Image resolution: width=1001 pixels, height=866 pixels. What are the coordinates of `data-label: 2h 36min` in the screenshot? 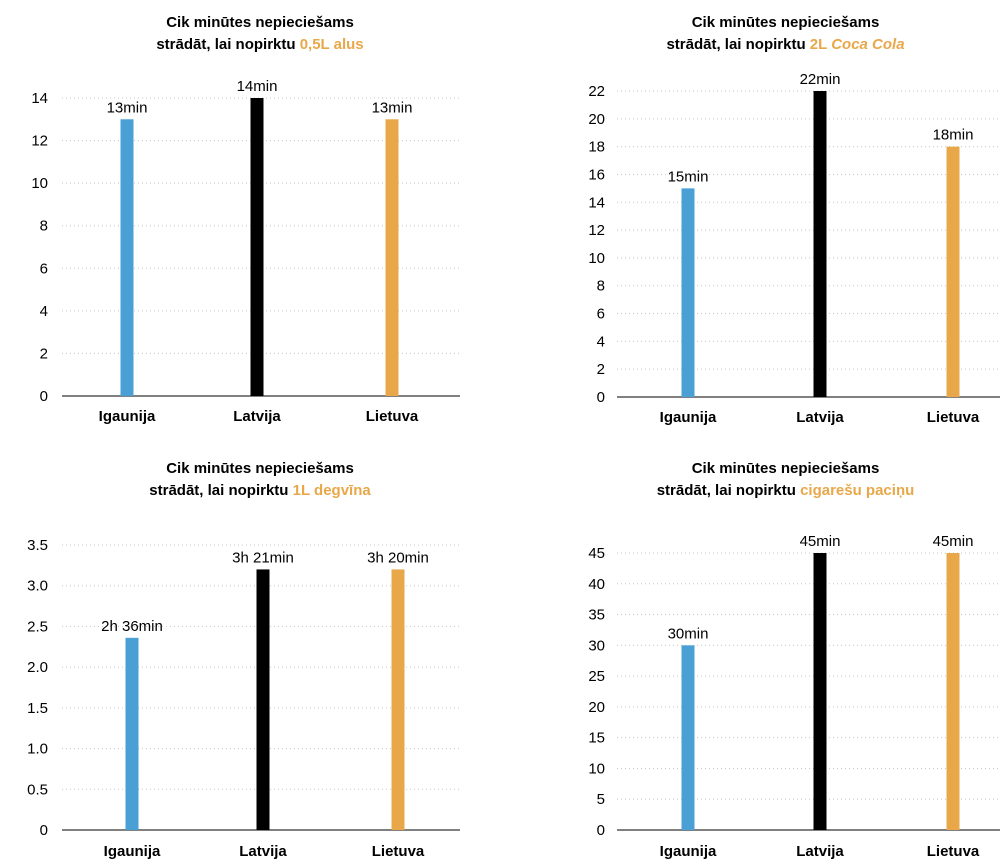 It's located at (132, 626).